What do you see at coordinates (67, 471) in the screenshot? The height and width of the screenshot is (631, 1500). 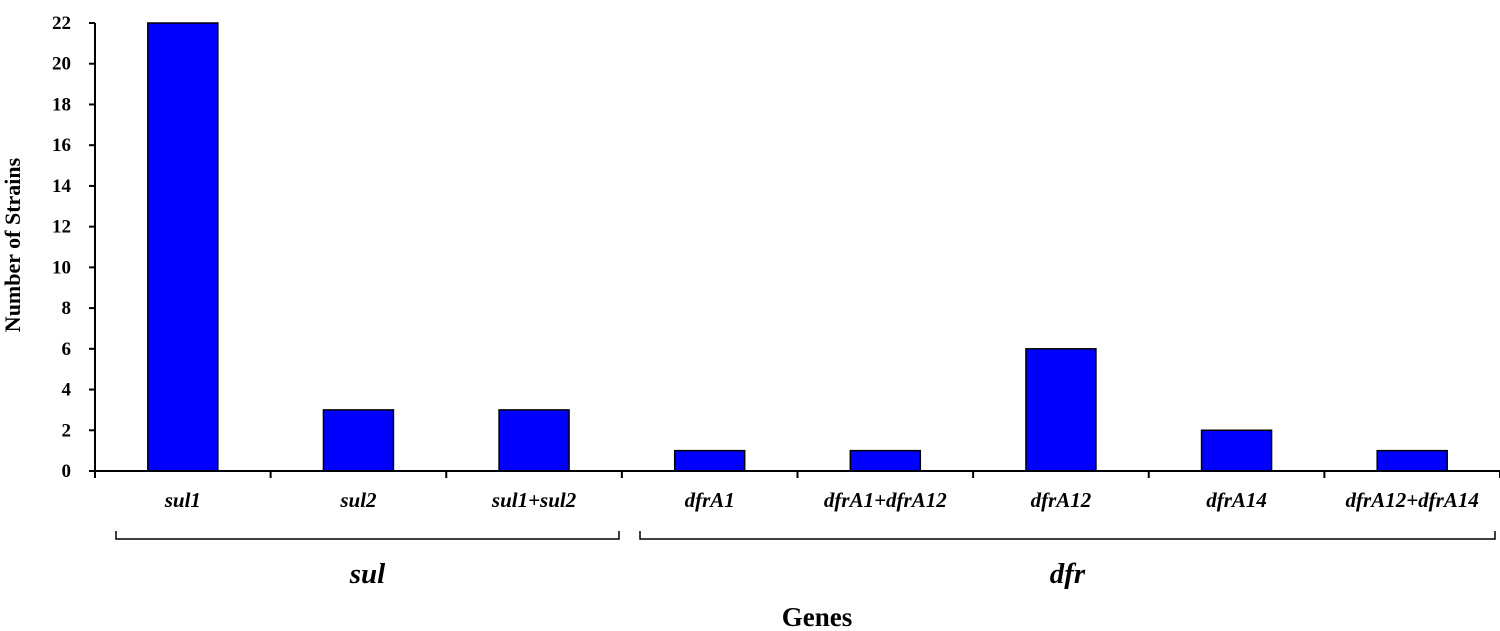 I see `y-tick-label: 0` at bounding box center [67, 471].